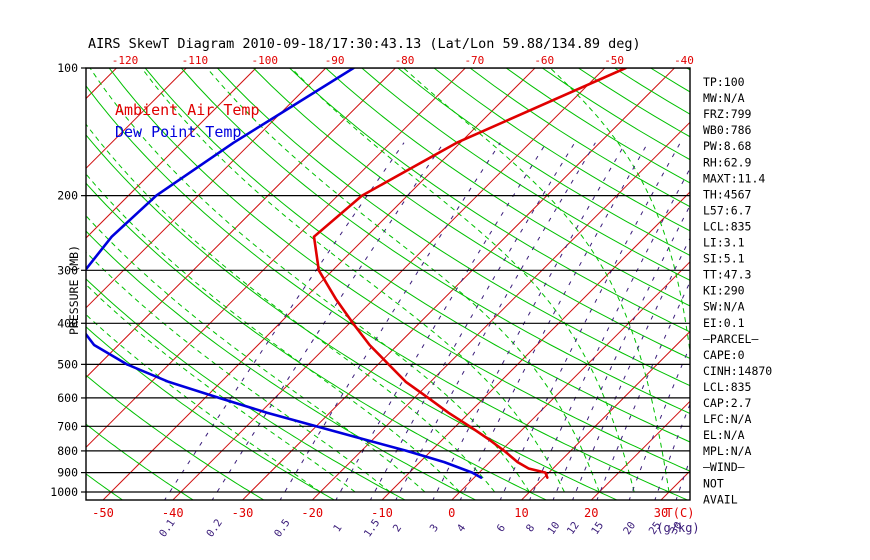  Describe the element at coordinates (405, 60) in the screenshot. I see `top-temperature-tick: -80` at that location.